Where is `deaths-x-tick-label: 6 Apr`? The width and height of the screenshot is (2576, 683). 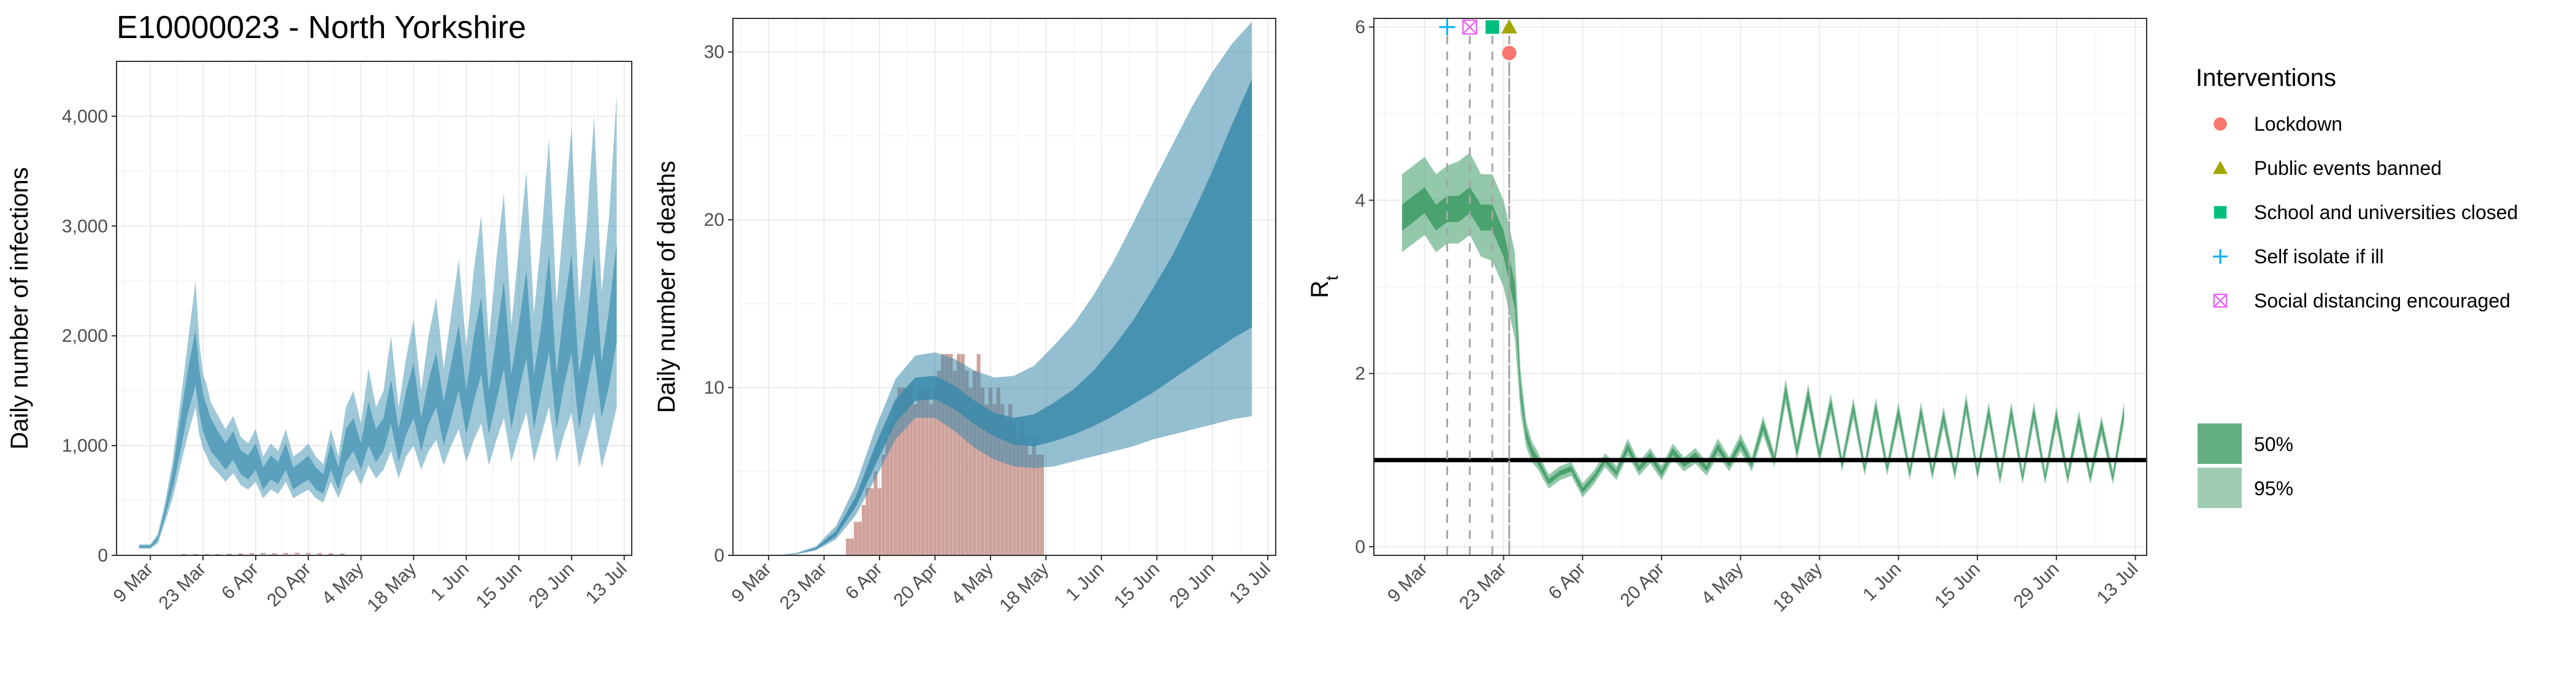 deaths-x-tick-label: 6 Apr is located at coordinates (863, 581).